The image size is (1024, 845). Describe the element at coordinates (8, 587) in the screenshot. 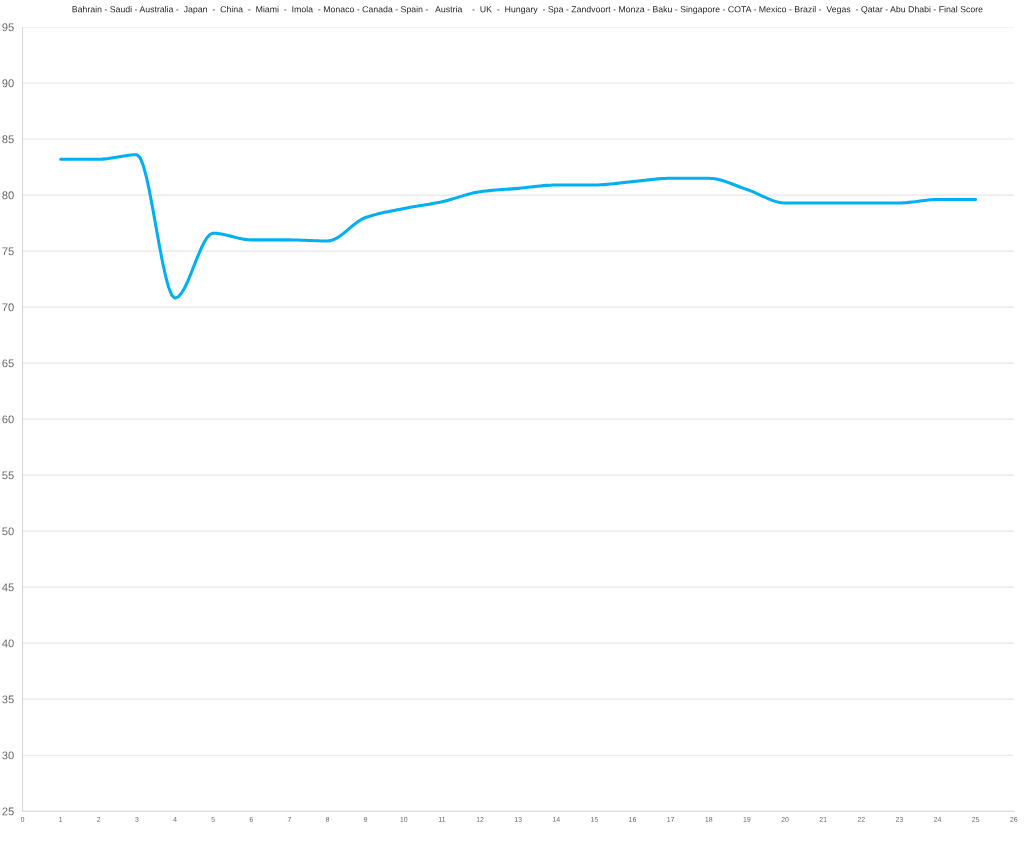

I see `y-tick-label: 45` at that location.